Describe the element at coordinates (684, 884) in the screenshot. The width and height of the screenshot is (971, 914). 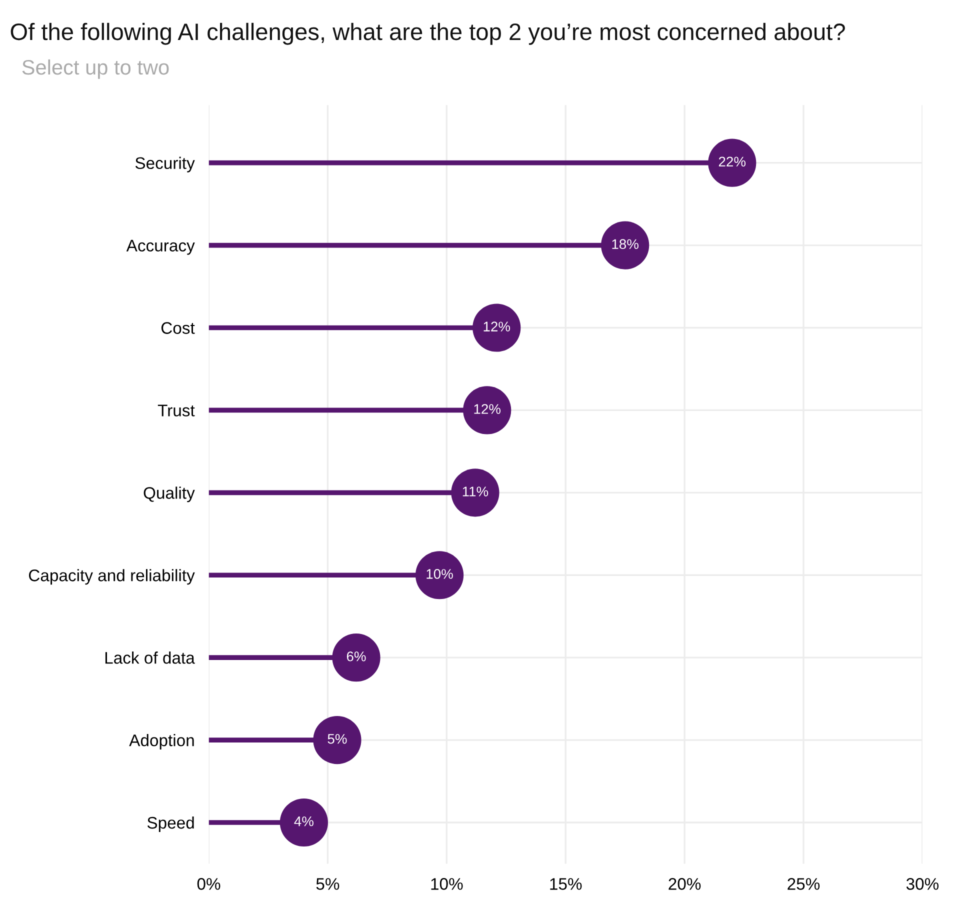
I see `x-tick-label: 20%` at that location.